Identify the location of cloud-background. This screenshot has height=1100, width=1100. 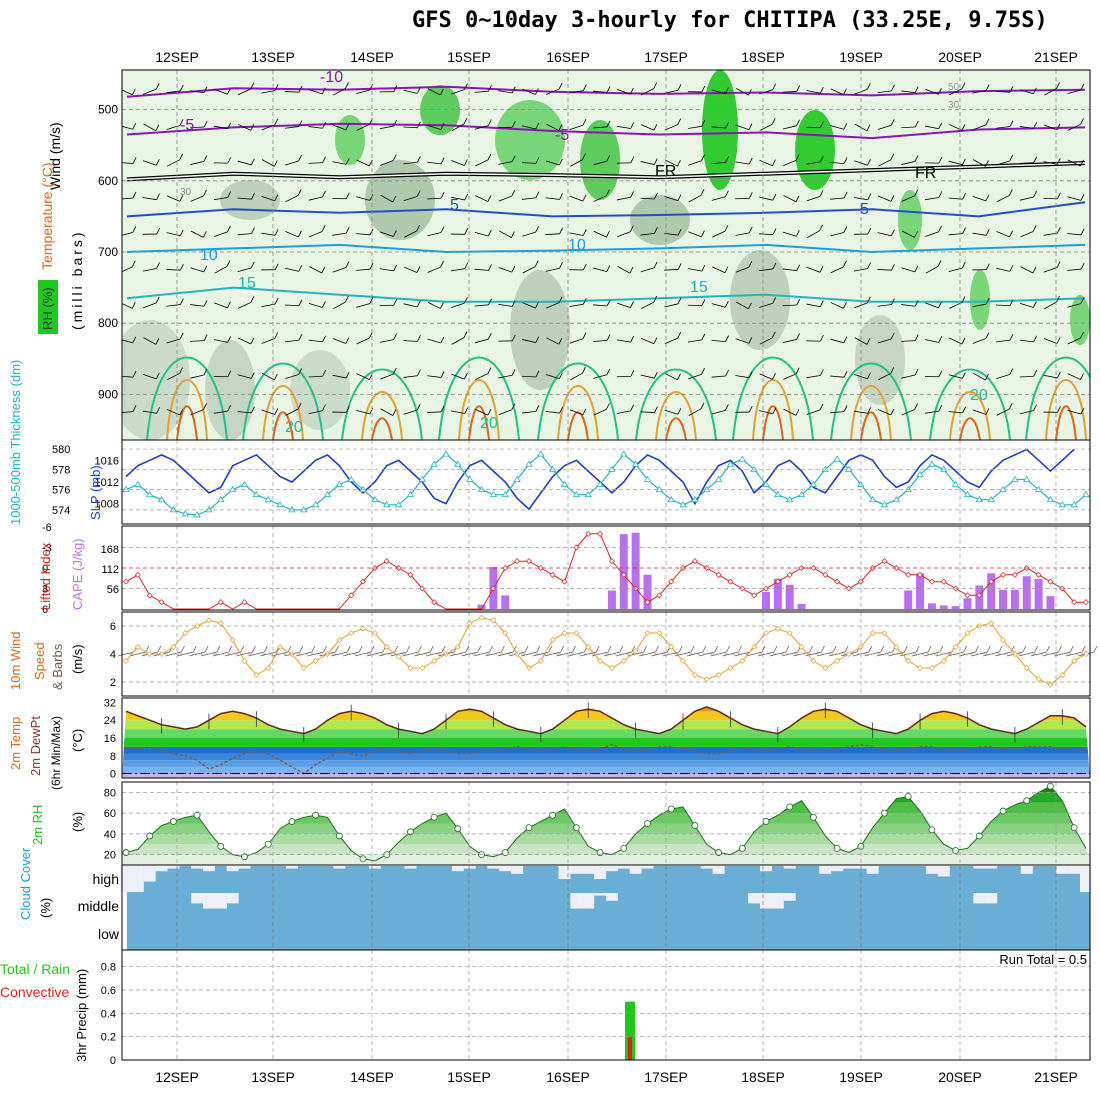
(608, 908).